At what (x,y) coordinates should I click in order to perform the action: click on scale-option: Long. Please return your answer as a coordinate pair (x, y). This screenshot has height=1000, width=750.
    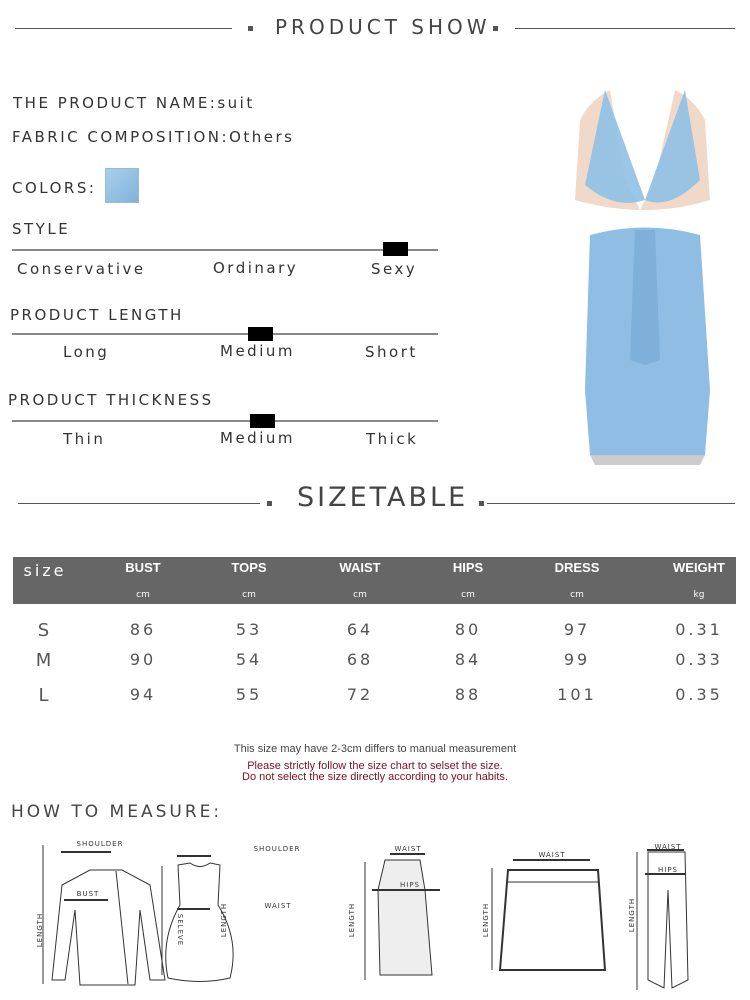
    Looking at the image, I should click on (86, 352).